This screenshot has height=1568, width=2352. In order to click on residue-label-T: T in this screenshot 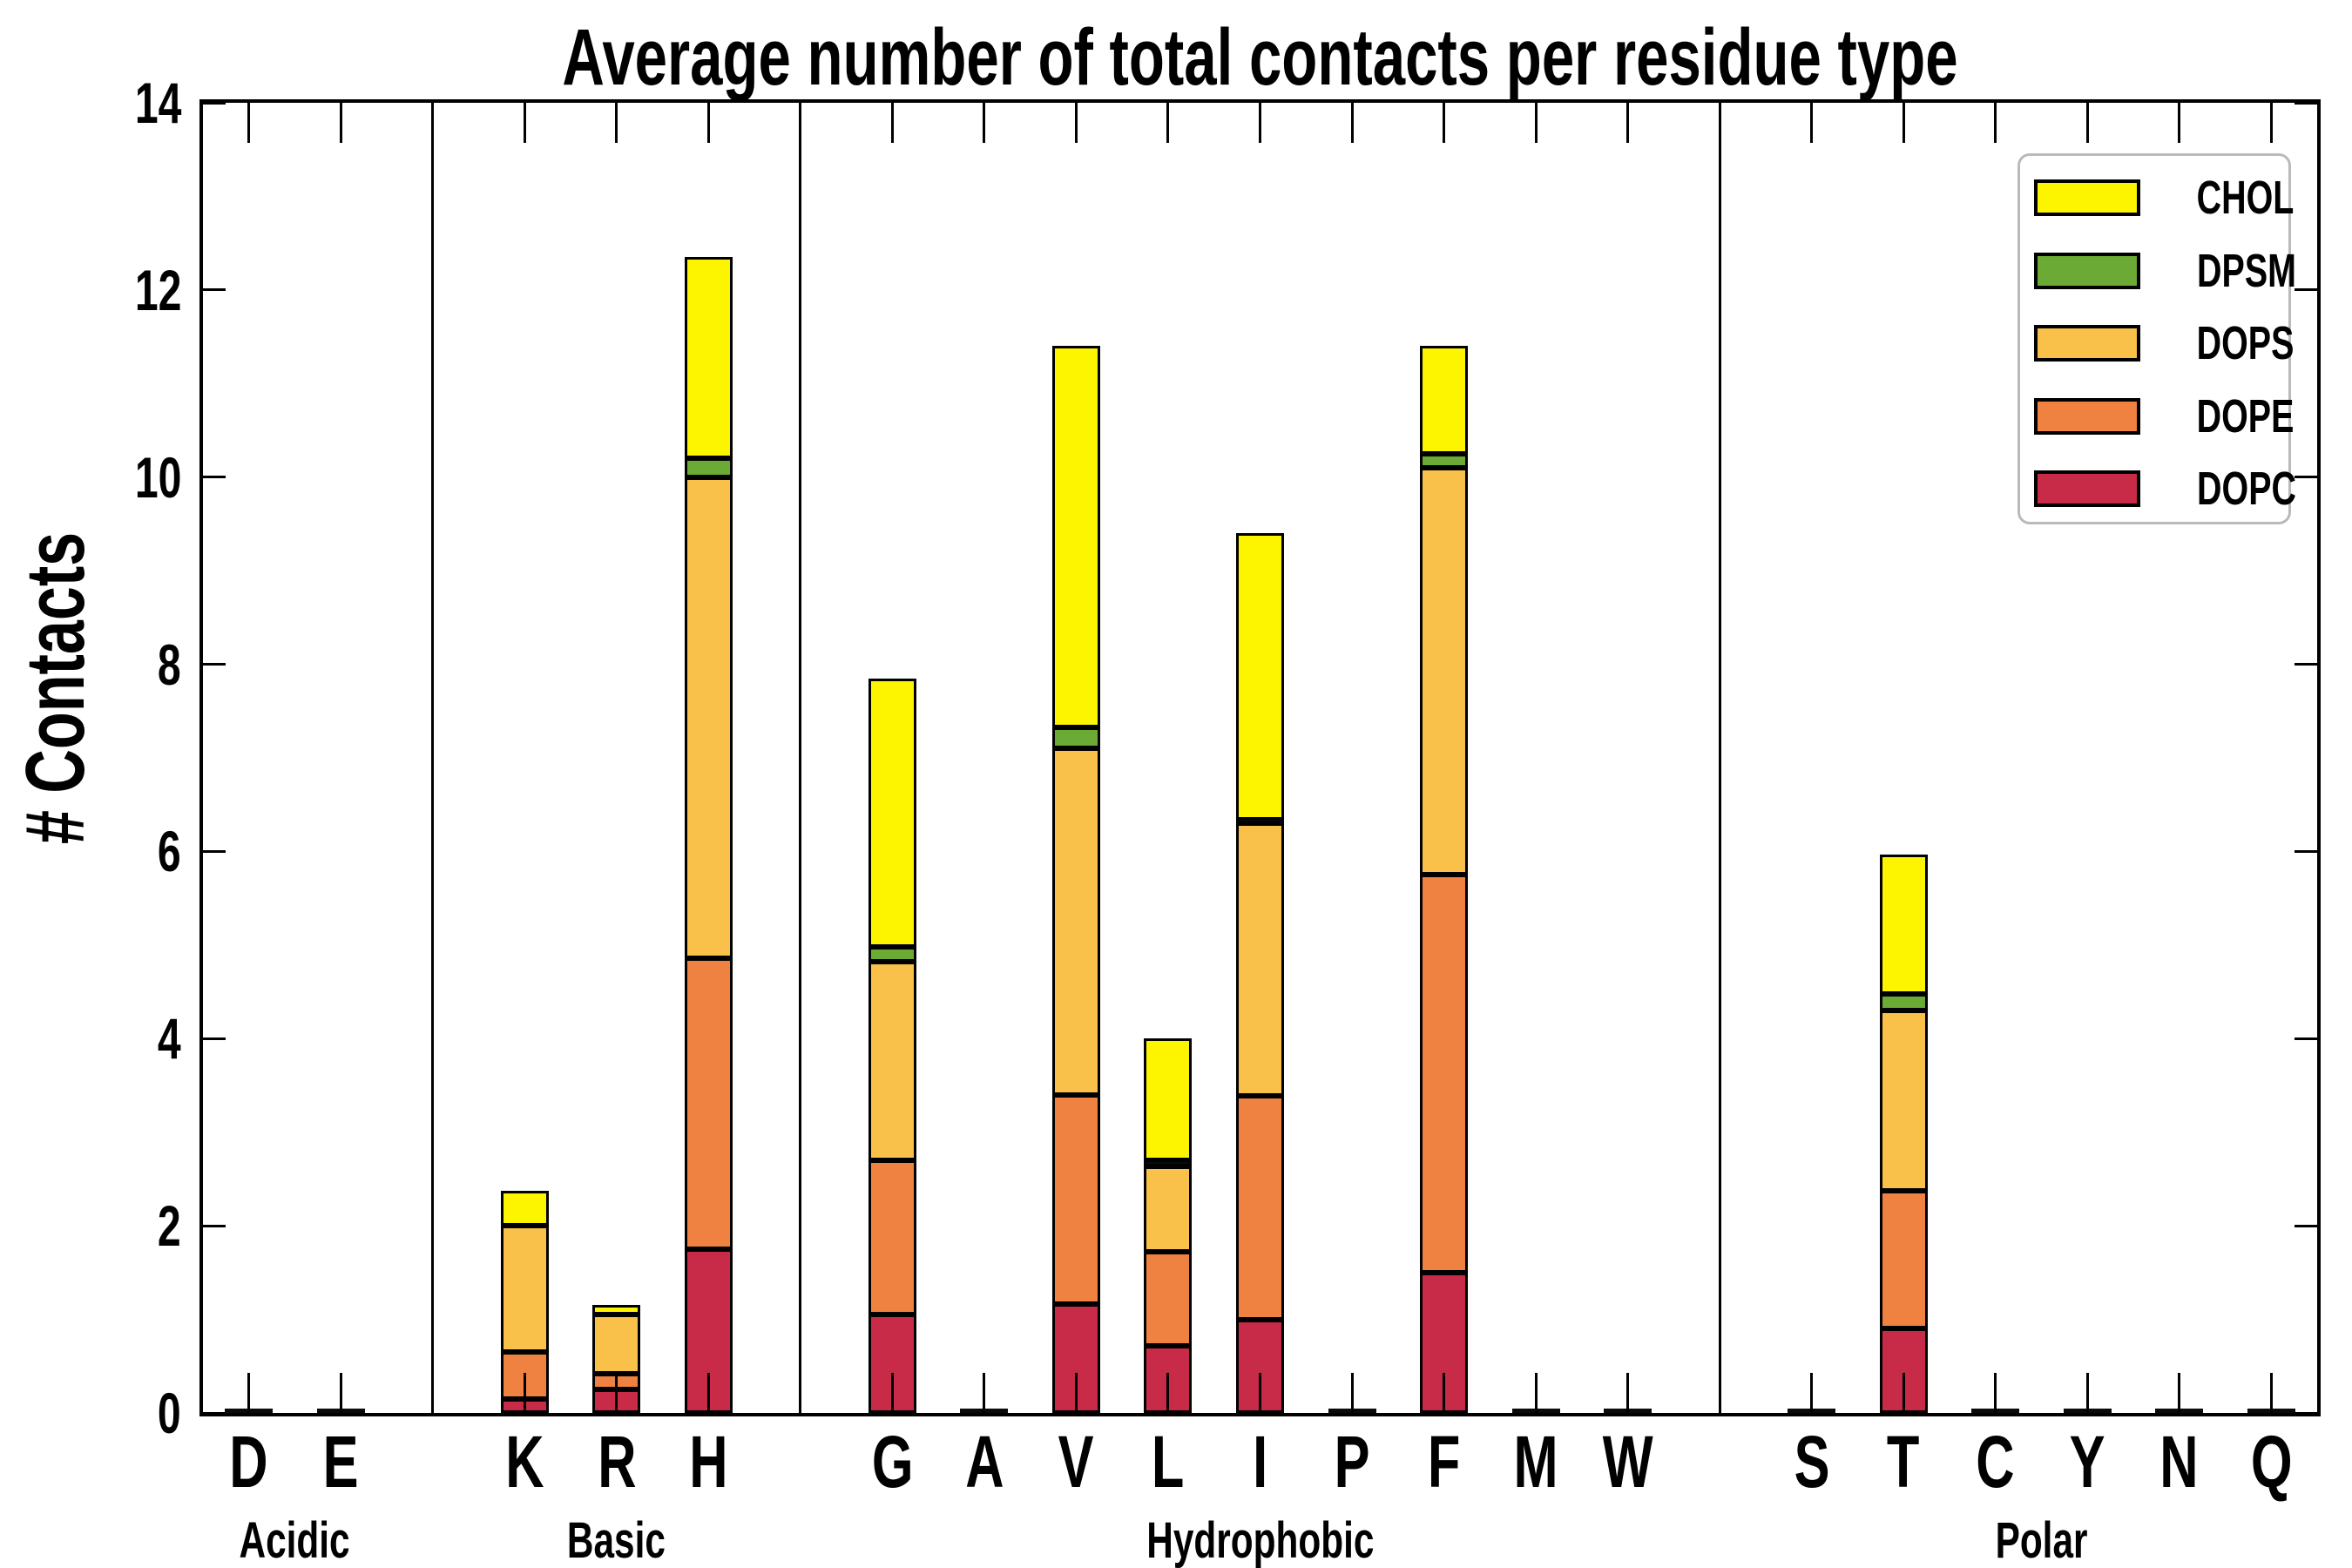, I will do `click(1903, 1461)`.